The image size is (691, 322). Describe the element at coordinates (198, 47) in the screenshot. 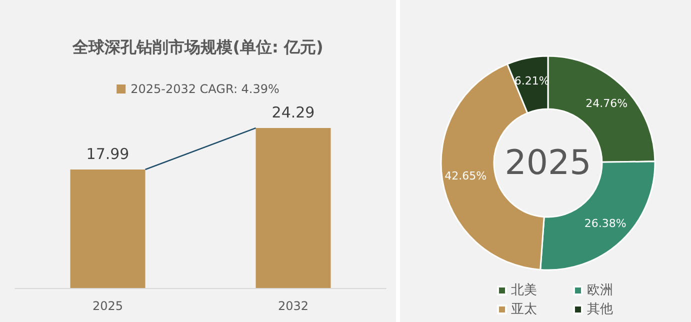

I see `chart-title: 全球深孔钻削市场规模(单位: 亿元)` at that location.